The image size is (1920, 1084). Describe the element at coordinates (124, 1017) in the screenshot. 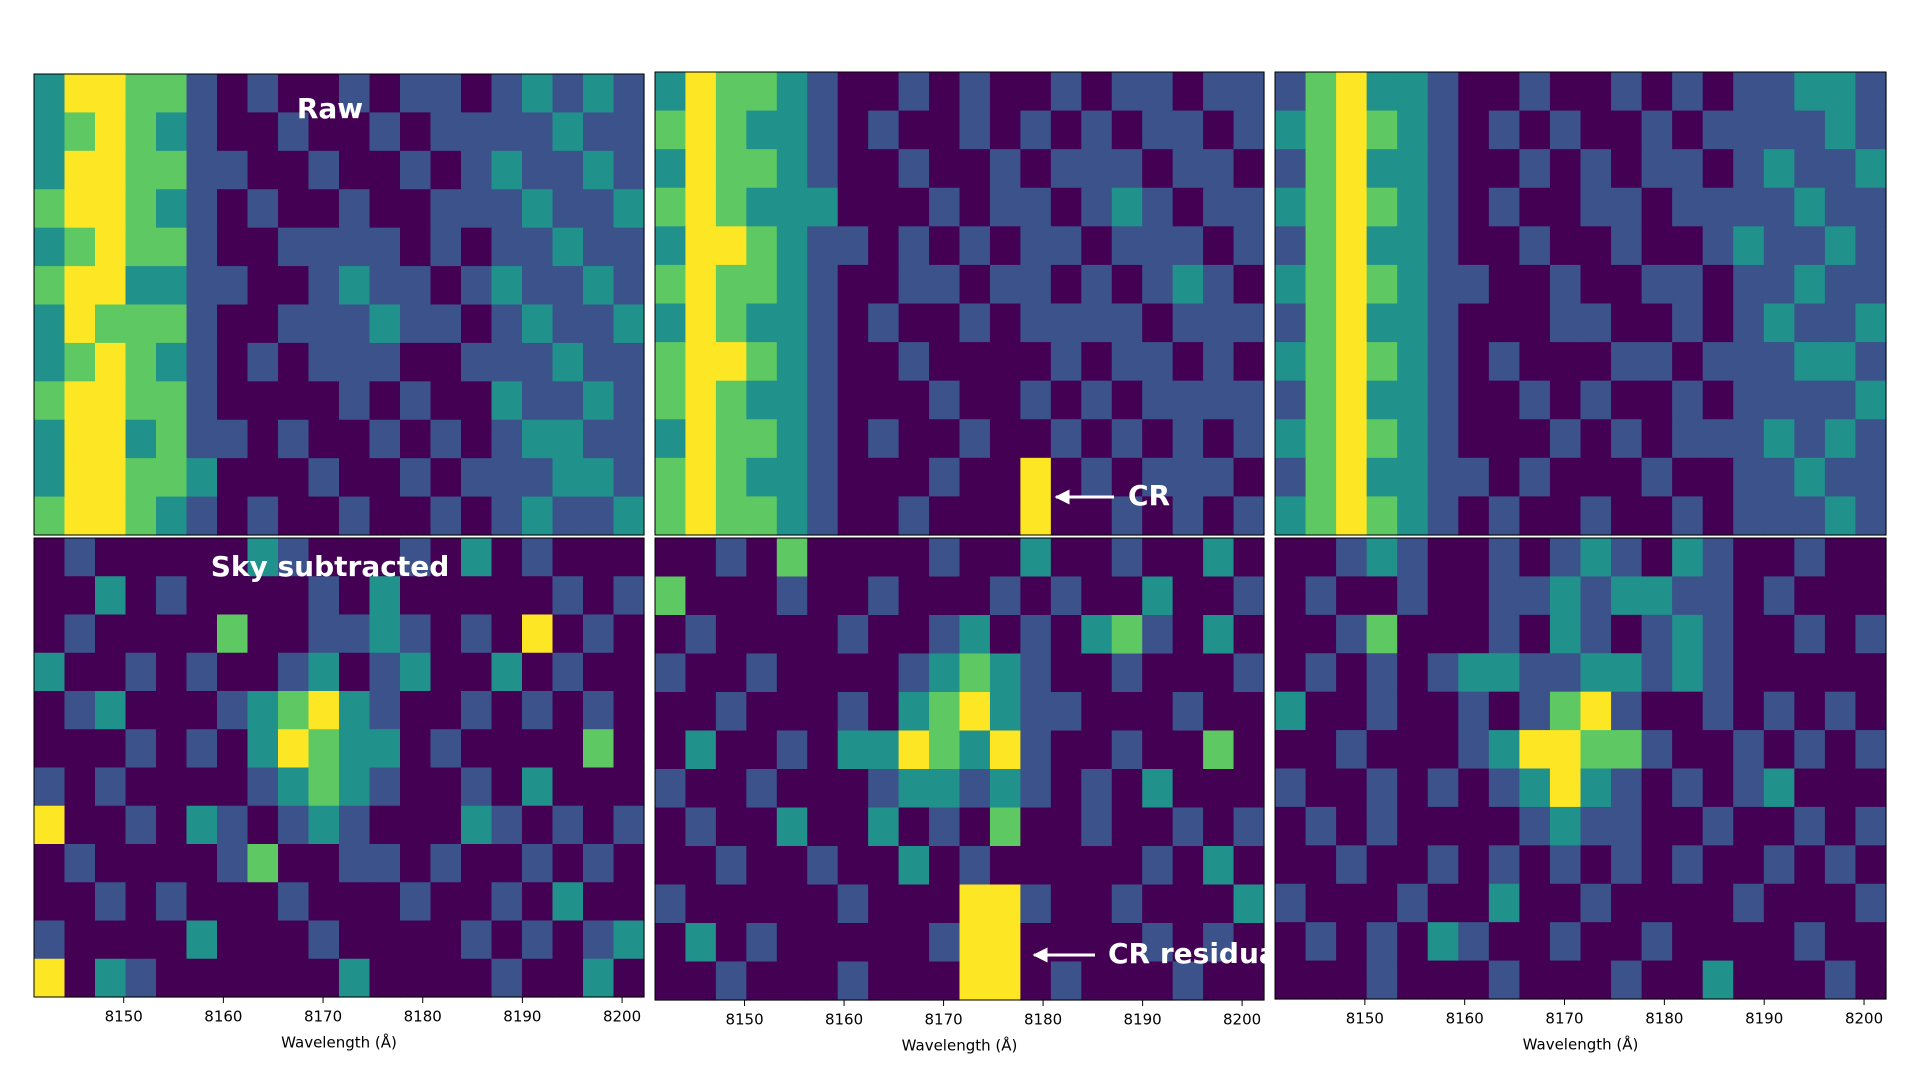

I see `x-tick-label: 8150` at that location.